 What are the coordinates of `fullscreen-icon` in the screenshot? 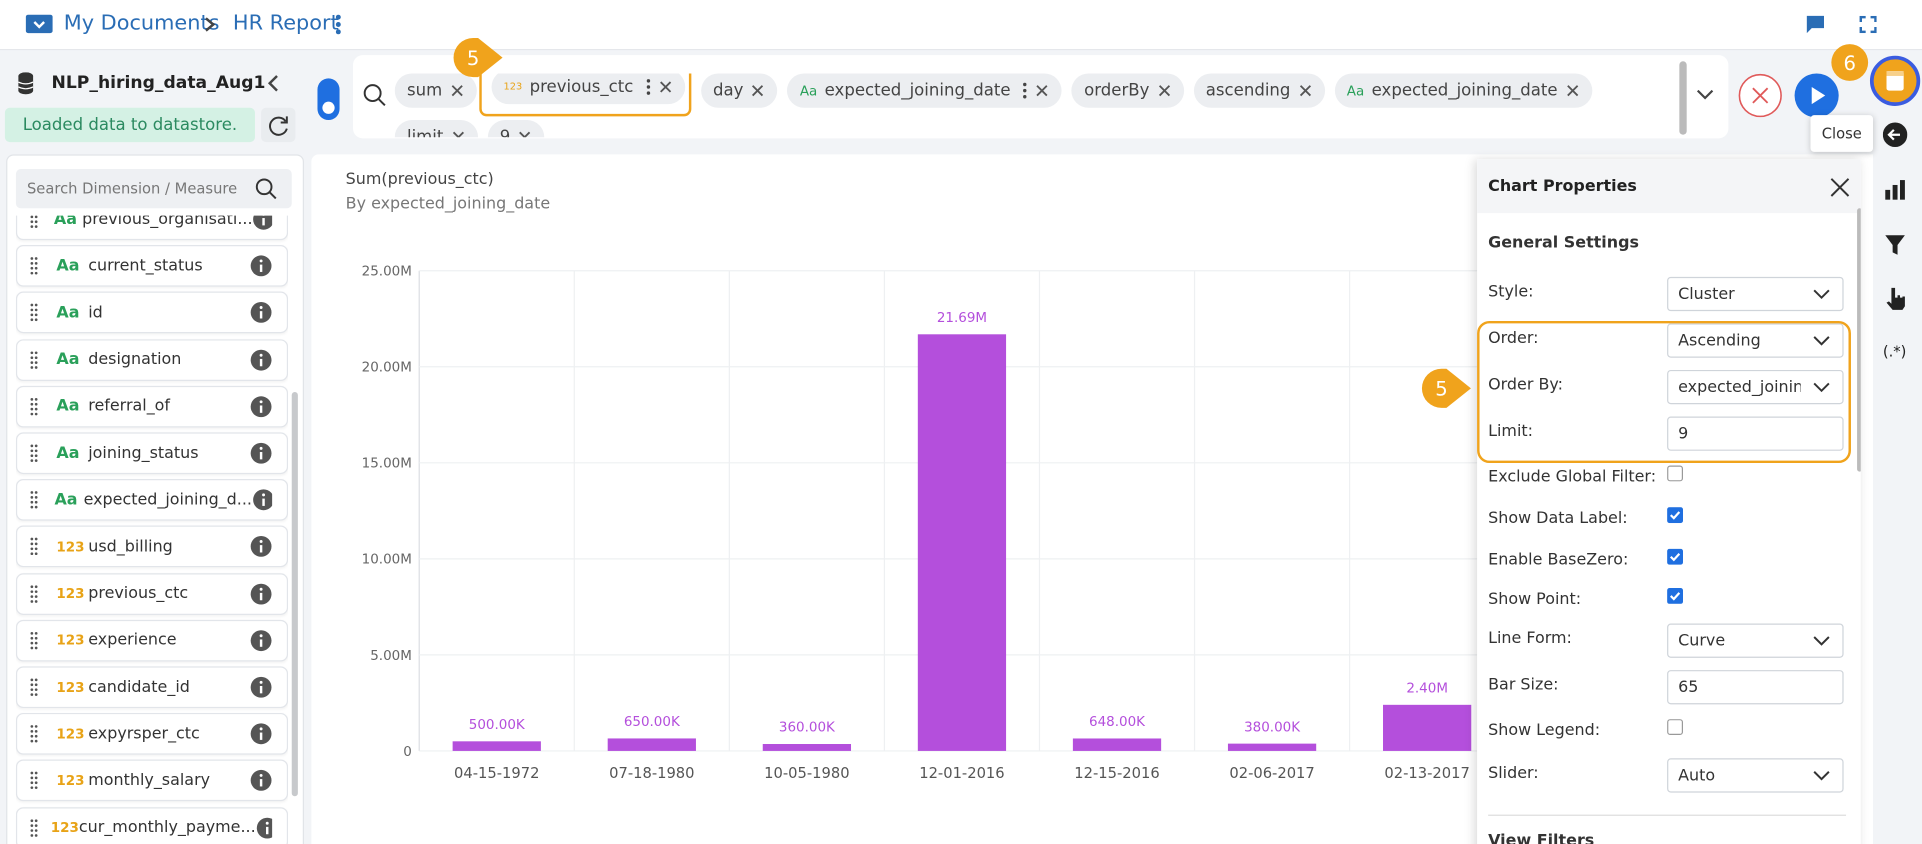 It's located at (1868, 24).